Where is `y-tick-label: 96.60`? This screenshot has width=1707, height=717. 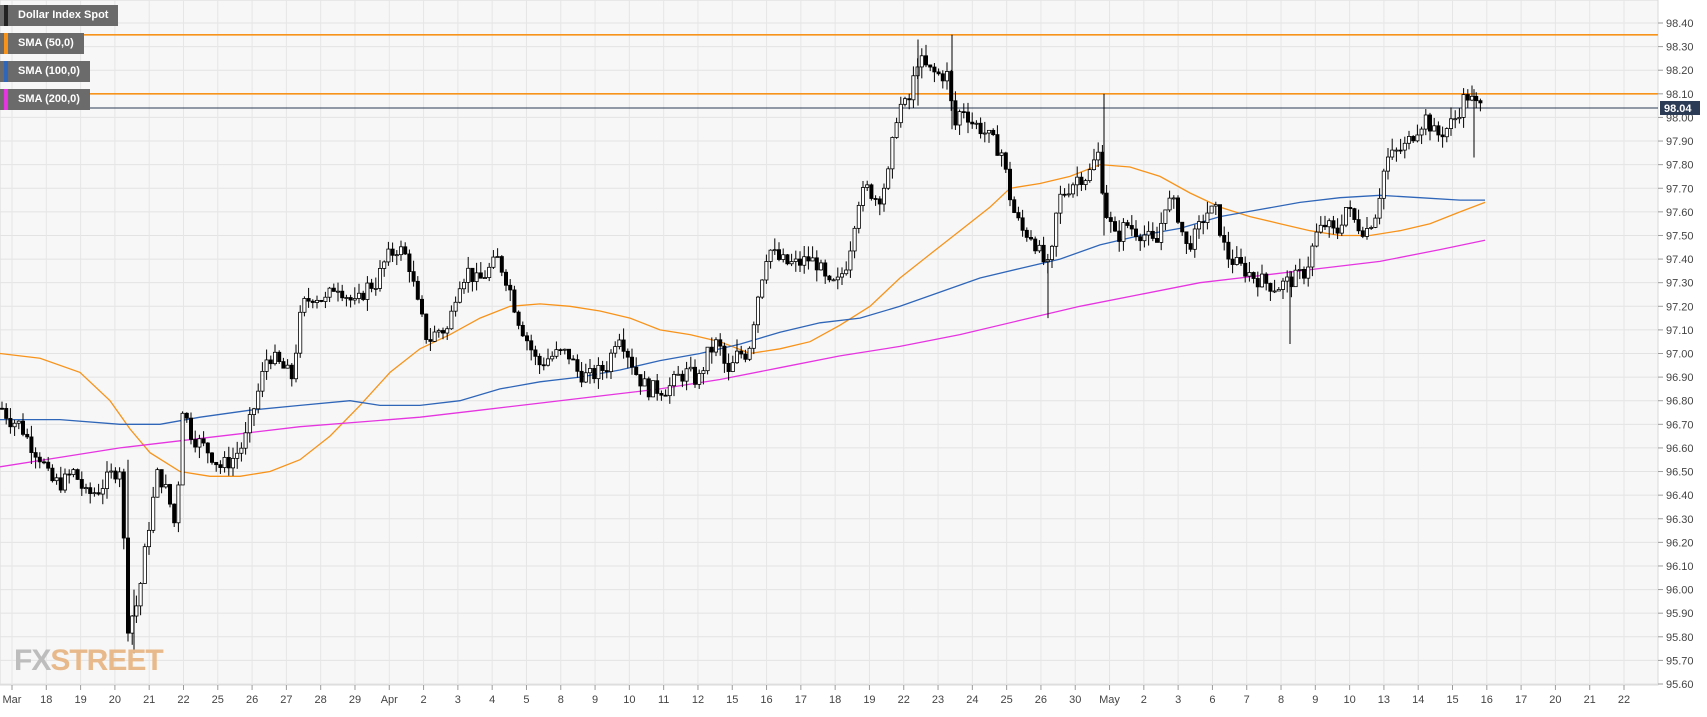 y-tick-label: 96.60 is located at coordinates (1680, 449).